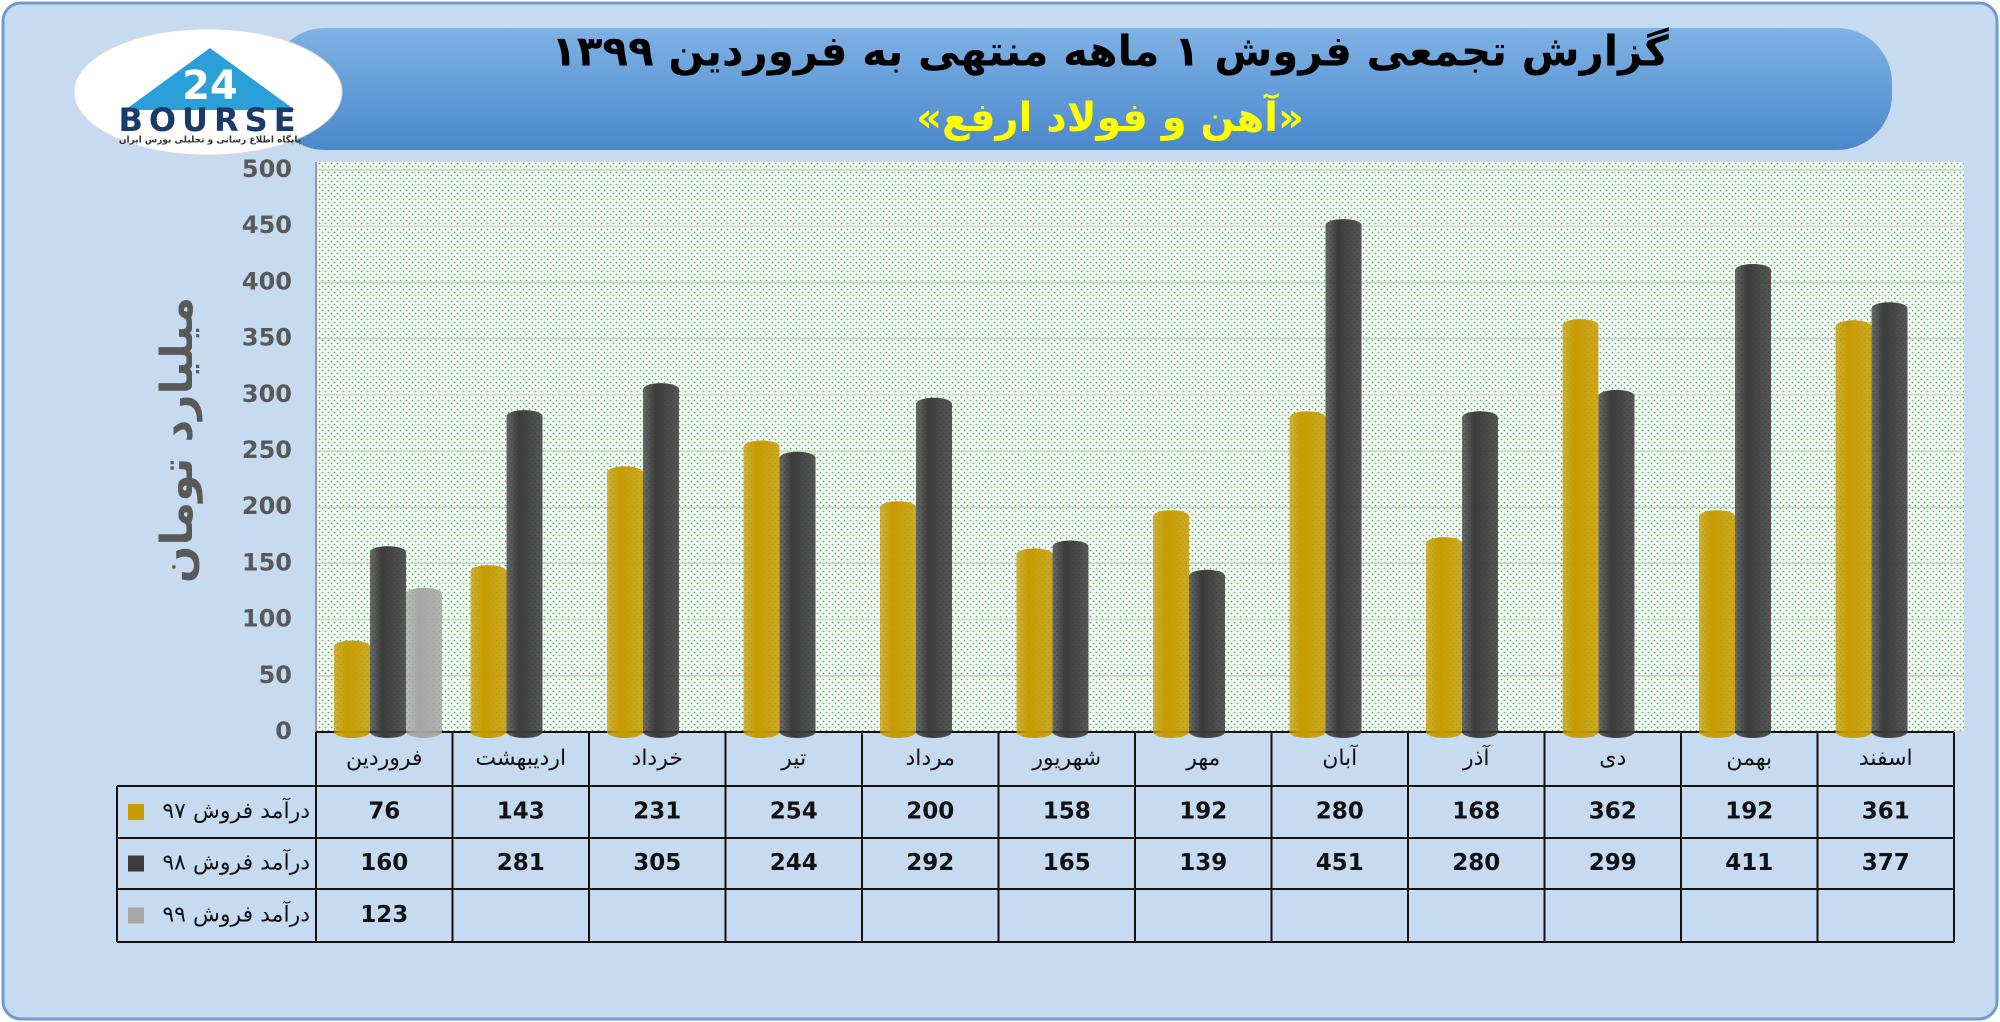 This screenshot has width=2000, height=1022. I want to click on table-value: 231, so click(657, 812).